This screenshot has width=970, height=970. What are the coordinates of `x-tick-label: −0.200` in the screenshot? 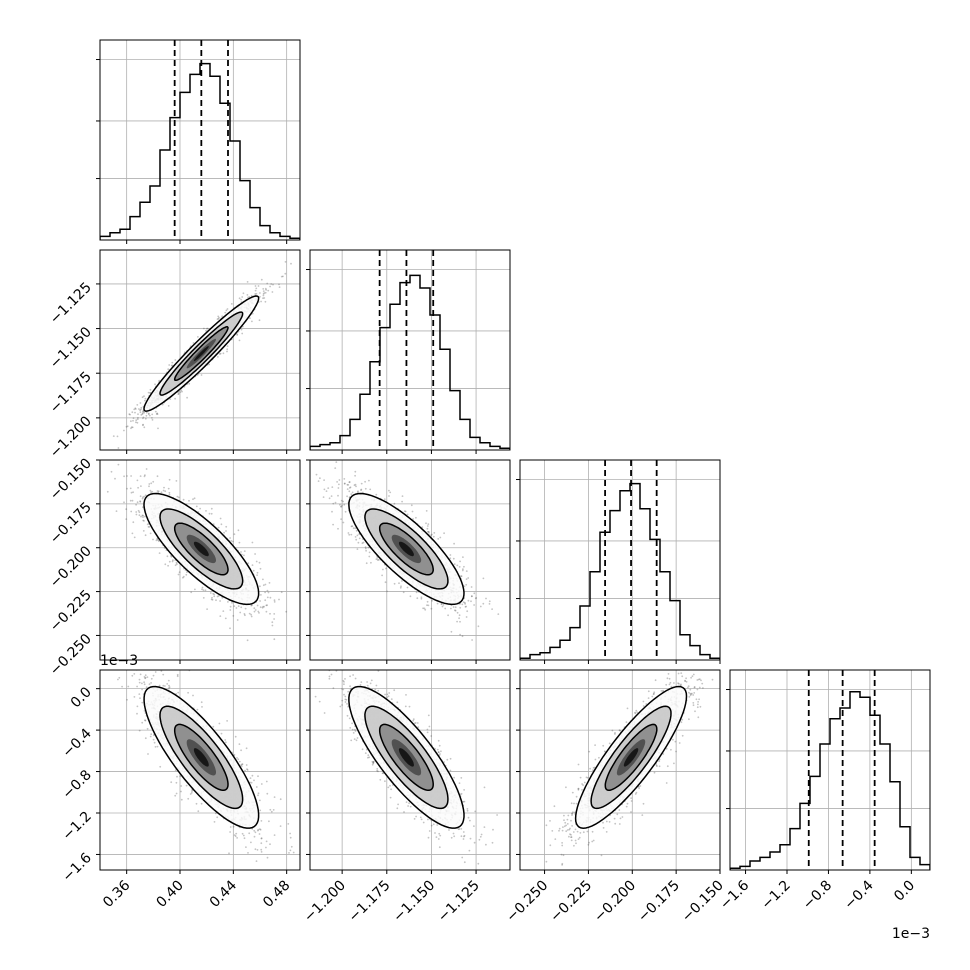 It's located at (615, 902).